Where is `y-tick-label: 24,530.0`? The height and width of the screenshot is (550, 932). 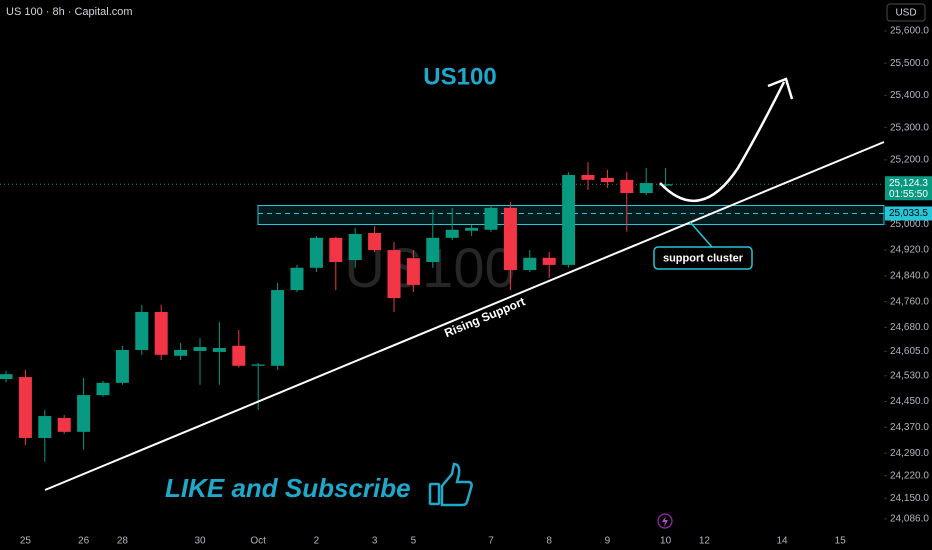
y-tick-label: 24,530.0 is located at coordinates (909, 375).